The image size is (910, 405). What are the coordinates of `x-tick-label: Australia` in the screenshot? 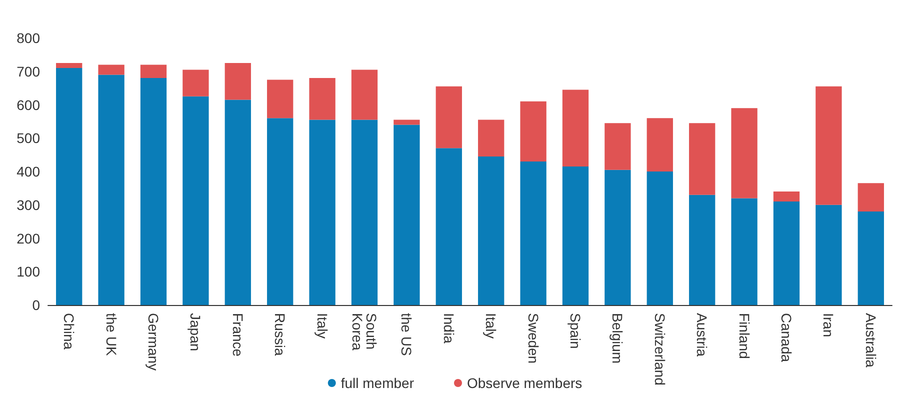 It's located at (870, 340).